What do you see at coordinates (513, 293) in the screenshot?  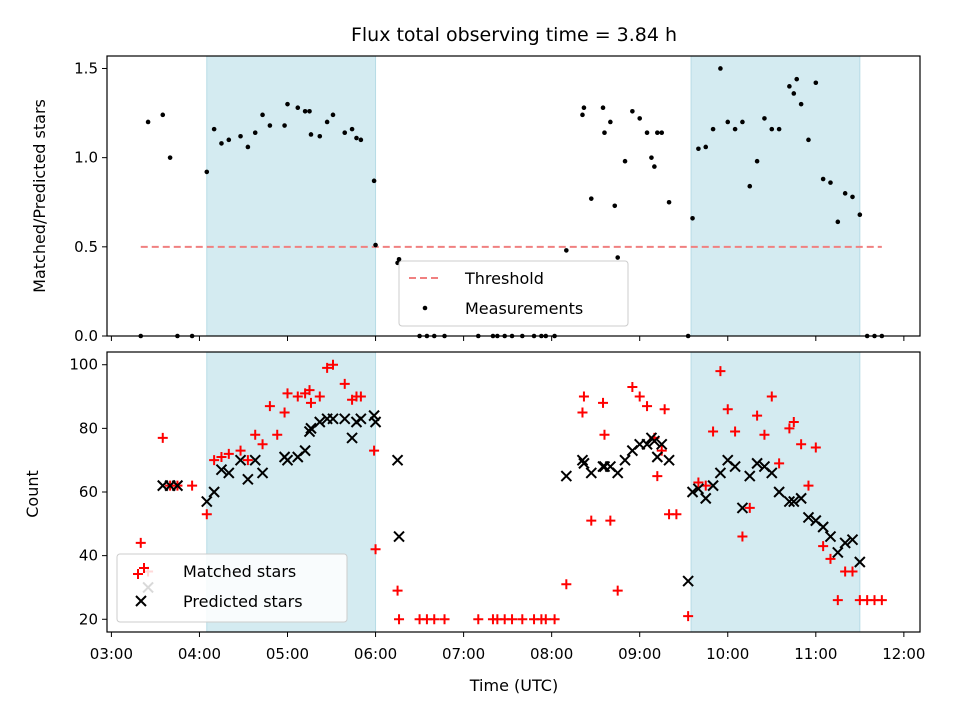 I see `top-legend-box` at bounding box center [513, 293].